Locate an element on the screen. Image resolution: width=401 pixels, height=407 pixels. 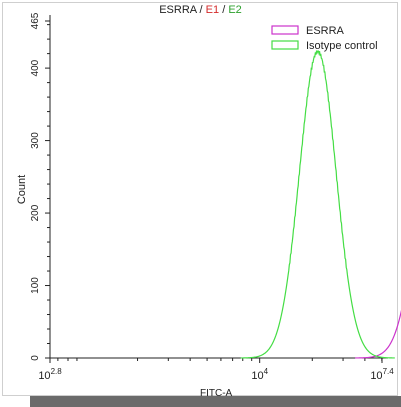
legend-label-0: ESRRA is located at coordinates (325, 31).